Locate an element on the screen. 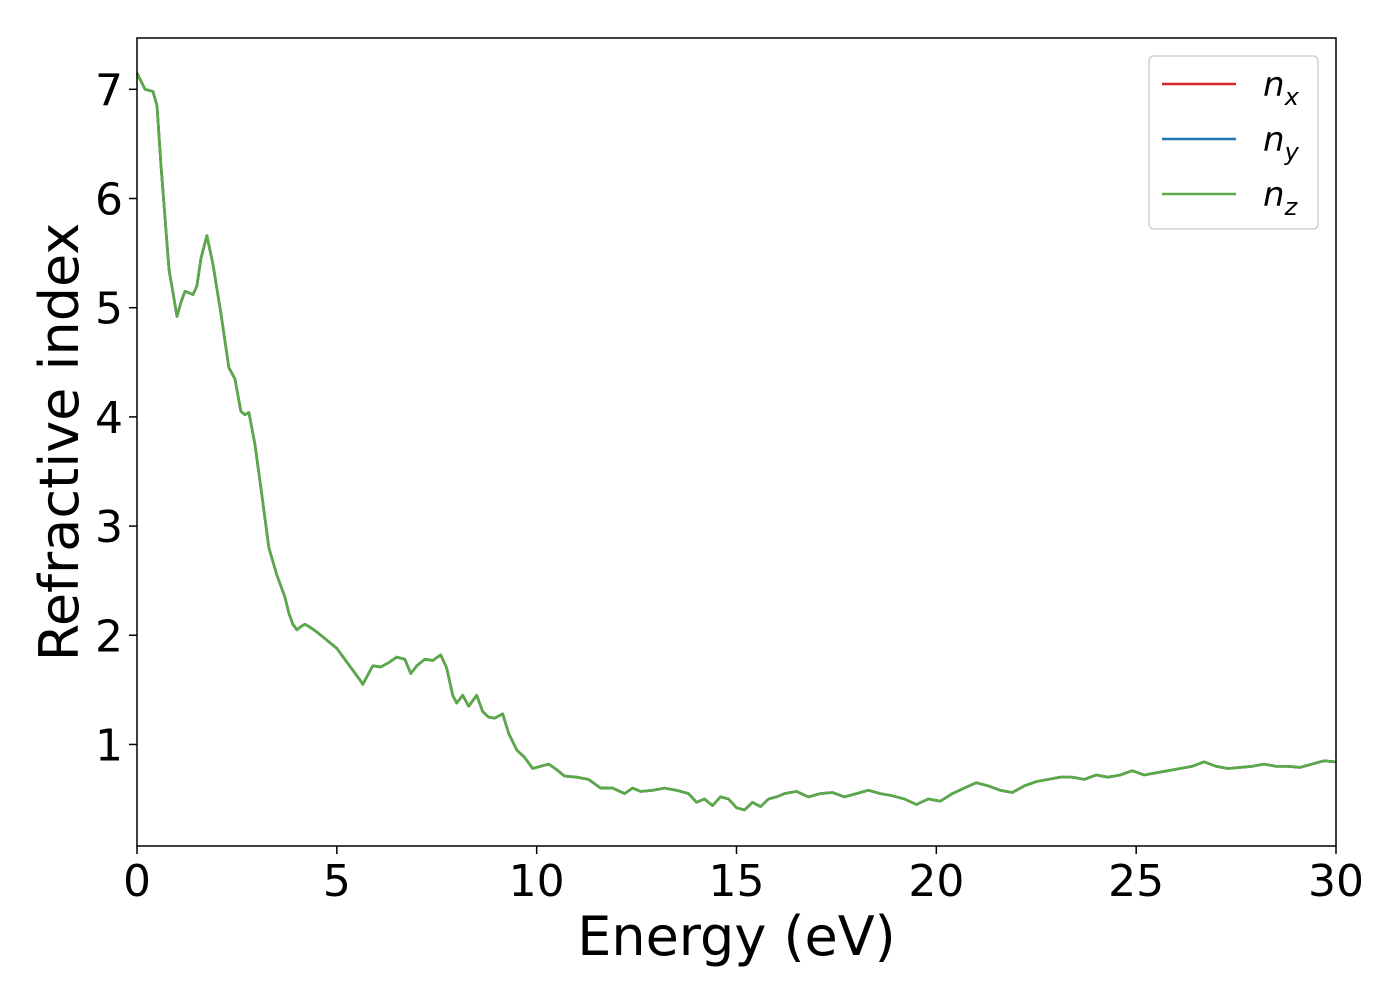  x-tick-label: 30 is located at coordinates (1336, 881).